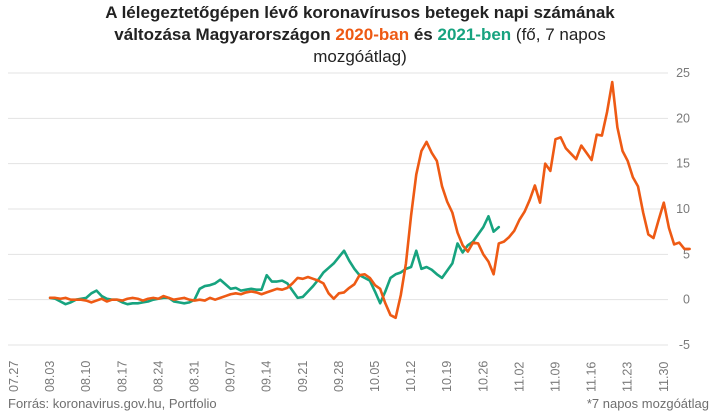 The image size is (719, 416). What do you see at coordinates (683, 164) in the screenshot?
I see `y-tick-label-2: 15` at bounding box center [683, 164].